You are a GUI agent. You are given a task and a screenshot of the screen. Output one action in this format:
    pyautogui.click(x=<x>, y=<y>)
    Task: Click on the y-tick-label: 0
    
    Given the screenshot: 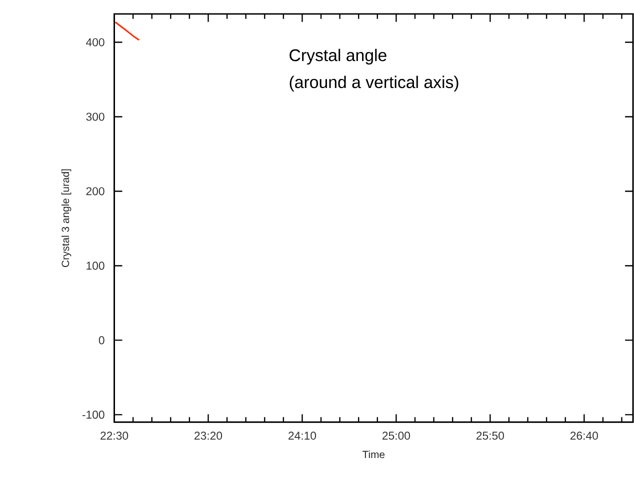 What is the action you would take?
    pyautogui.click(x=101, y=340)
    